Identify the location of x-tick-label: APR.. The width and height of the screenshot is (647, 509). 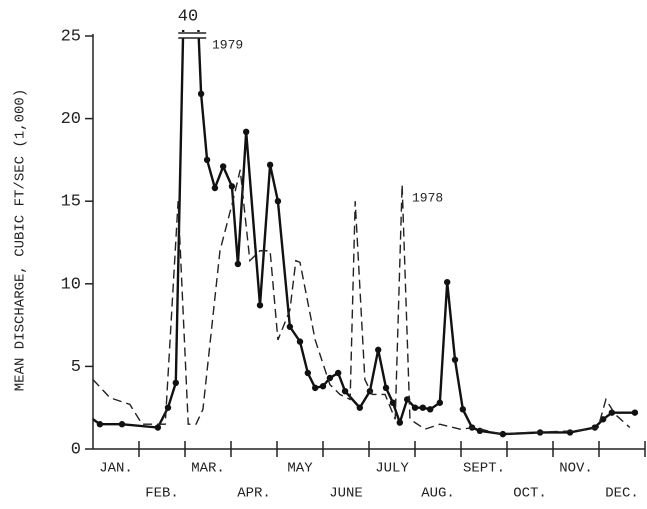
(254, 494).